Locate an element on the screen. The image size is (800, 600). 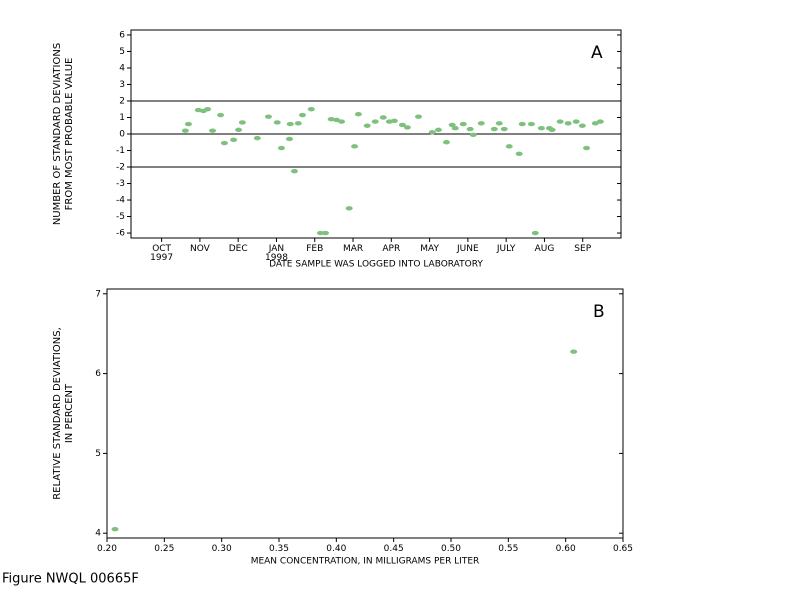
x-tick-label-line: SEP is located at coordinates (582, 249).